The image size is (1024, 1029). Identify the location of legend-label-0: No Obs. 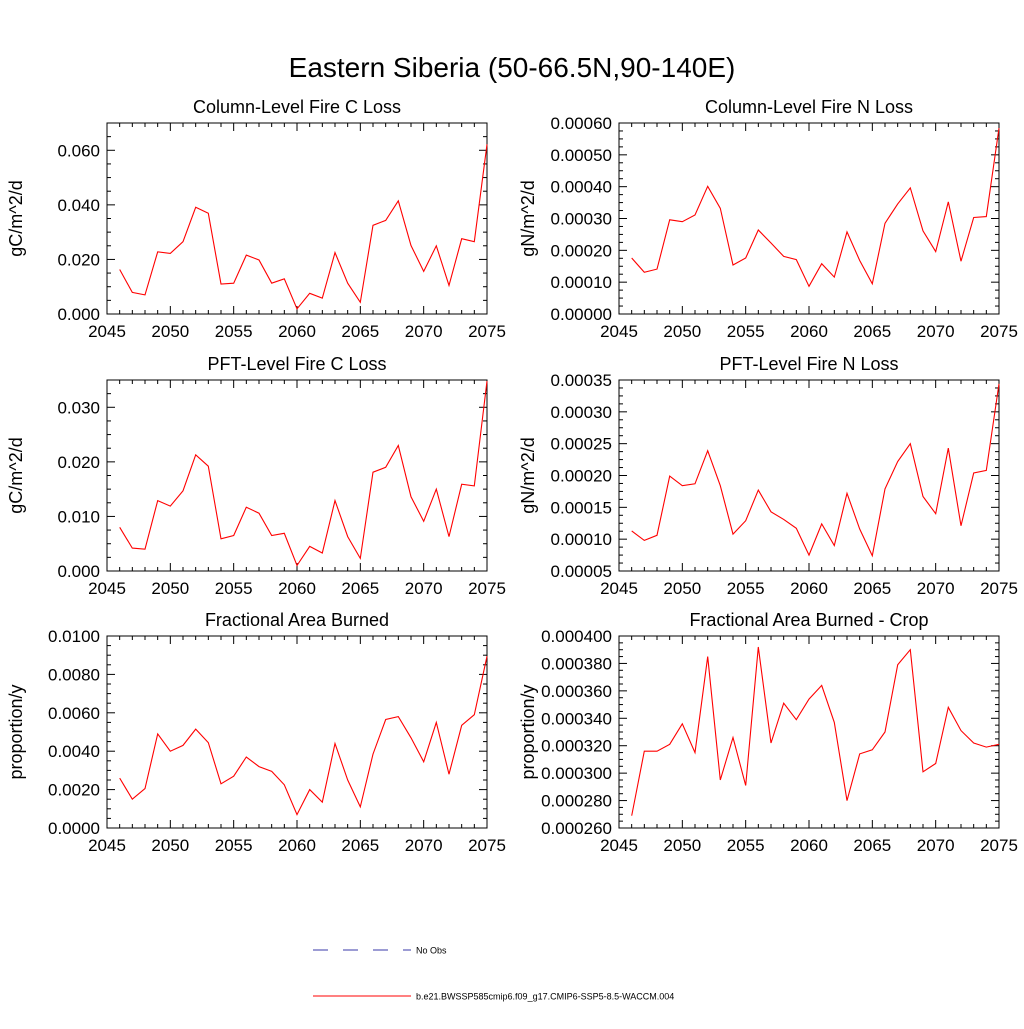
(431, 951).